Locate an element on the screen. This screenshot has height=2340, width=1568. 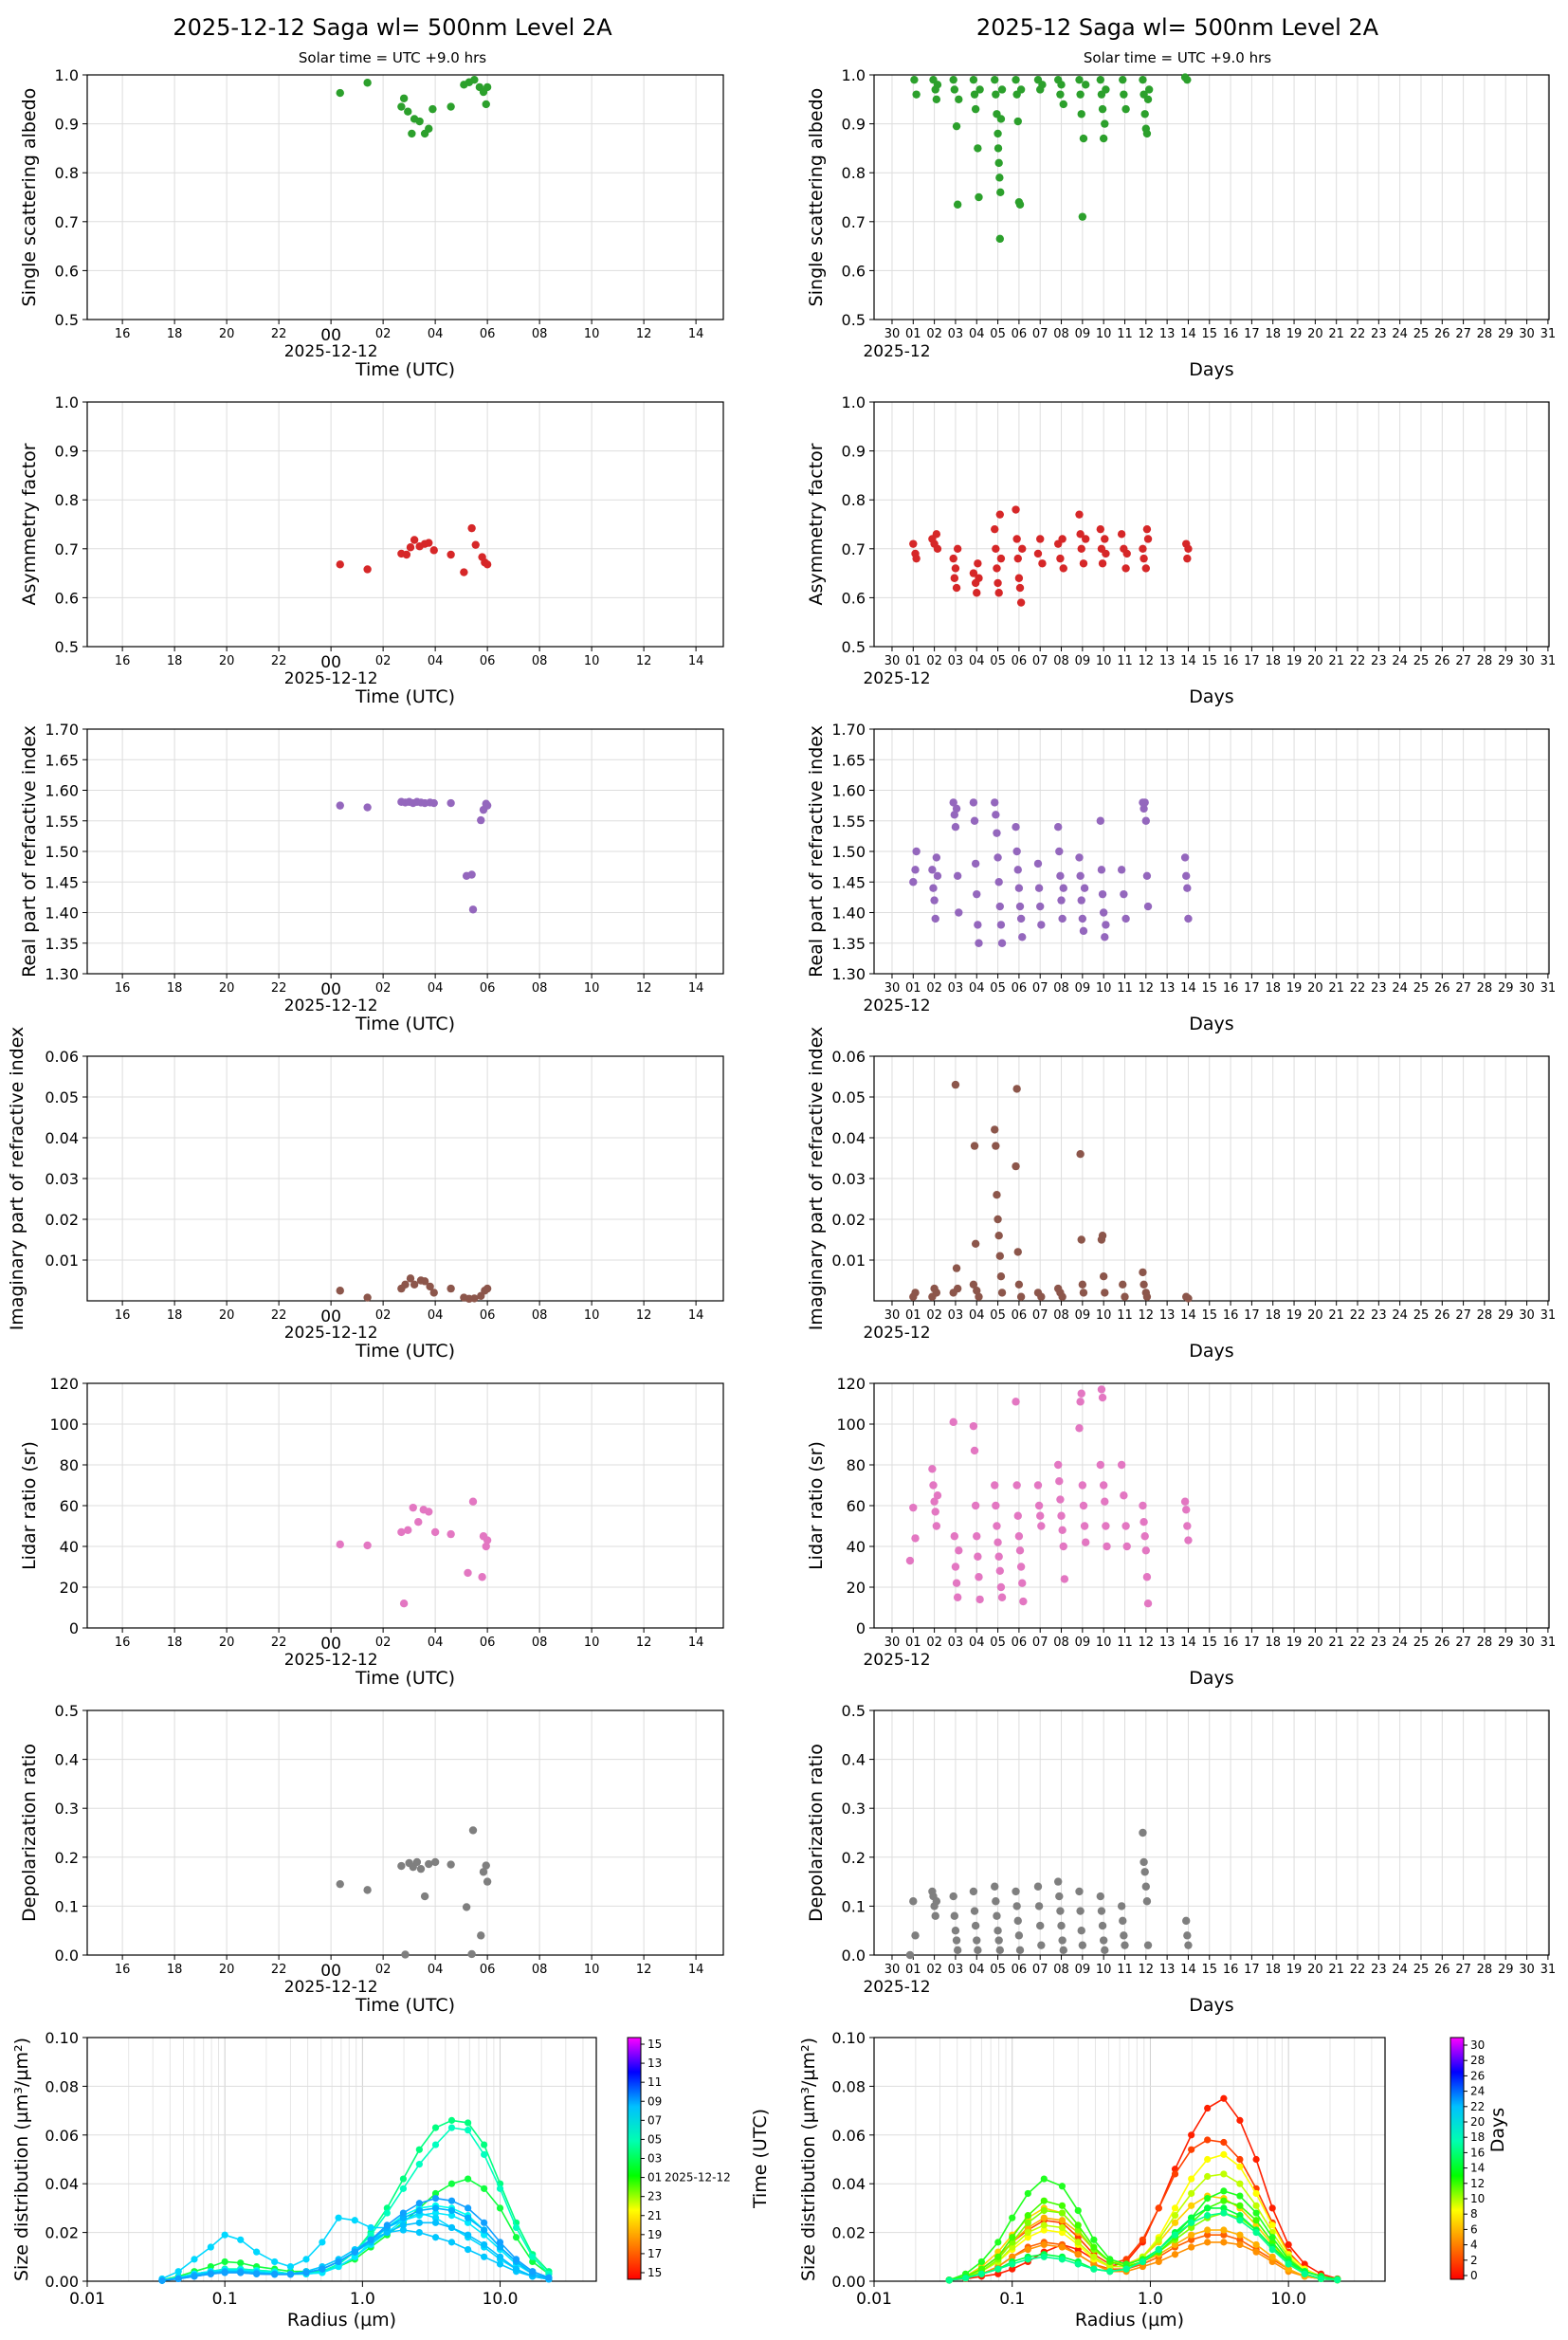
y-tick-label: 0.5 is located at coordinates (67, 320).